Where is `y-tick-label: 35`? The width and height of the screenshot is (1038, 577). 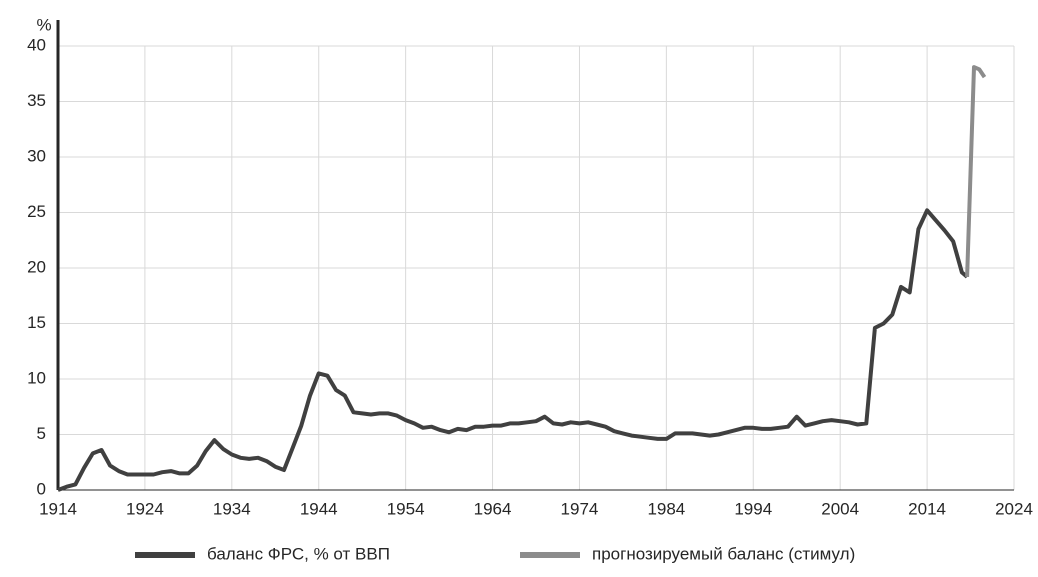 y-tick-label: 35 is located at coordinates (36, 100).